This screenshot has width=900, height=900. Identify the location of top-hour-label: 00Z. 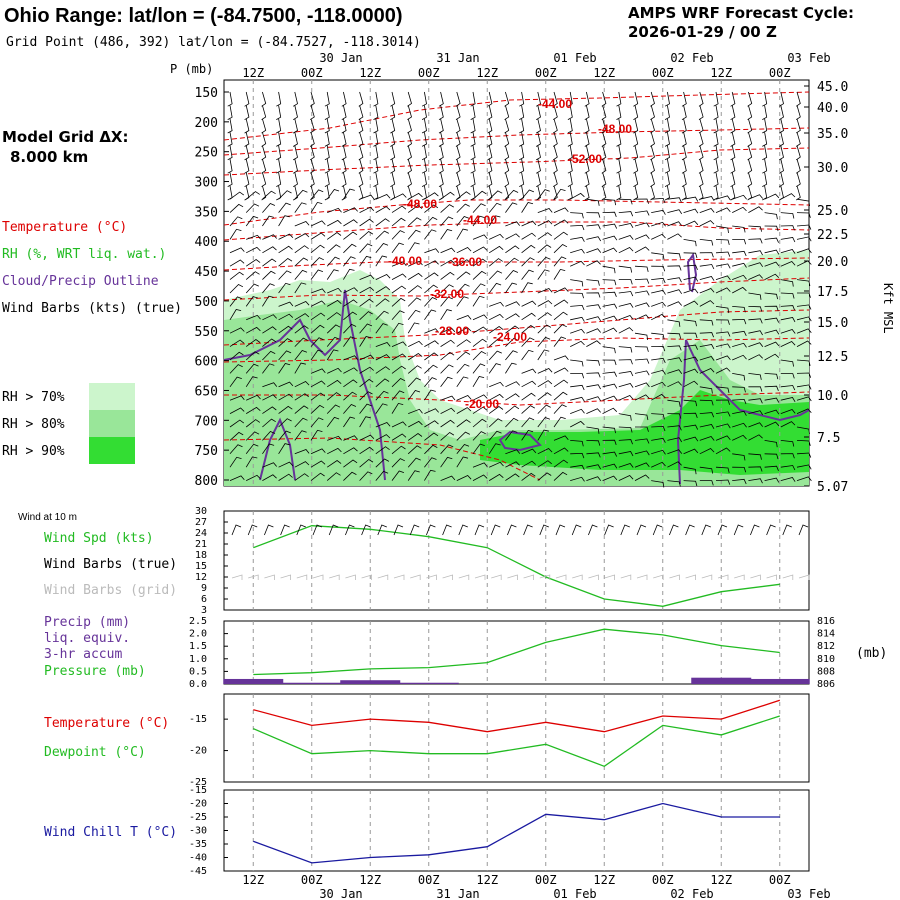
(663, 73).